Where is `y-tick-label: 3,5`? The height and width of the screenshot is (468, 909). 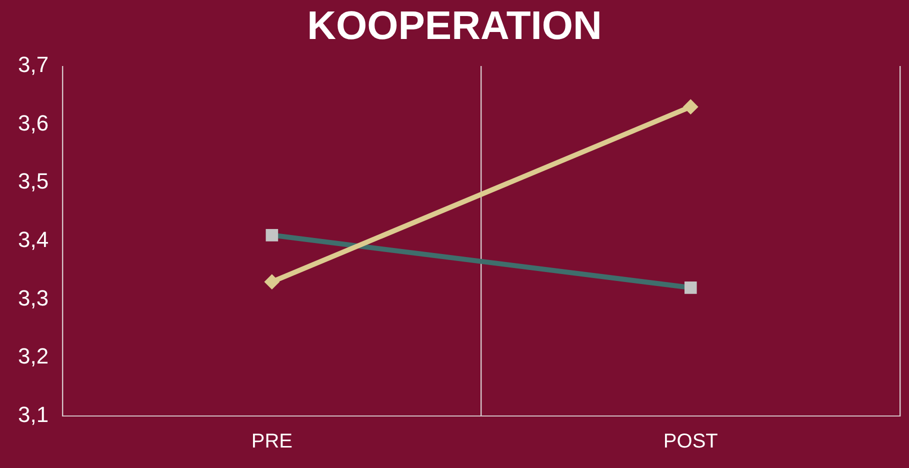 y-tick-label: 3,5 is located at coordinates (33, 181).